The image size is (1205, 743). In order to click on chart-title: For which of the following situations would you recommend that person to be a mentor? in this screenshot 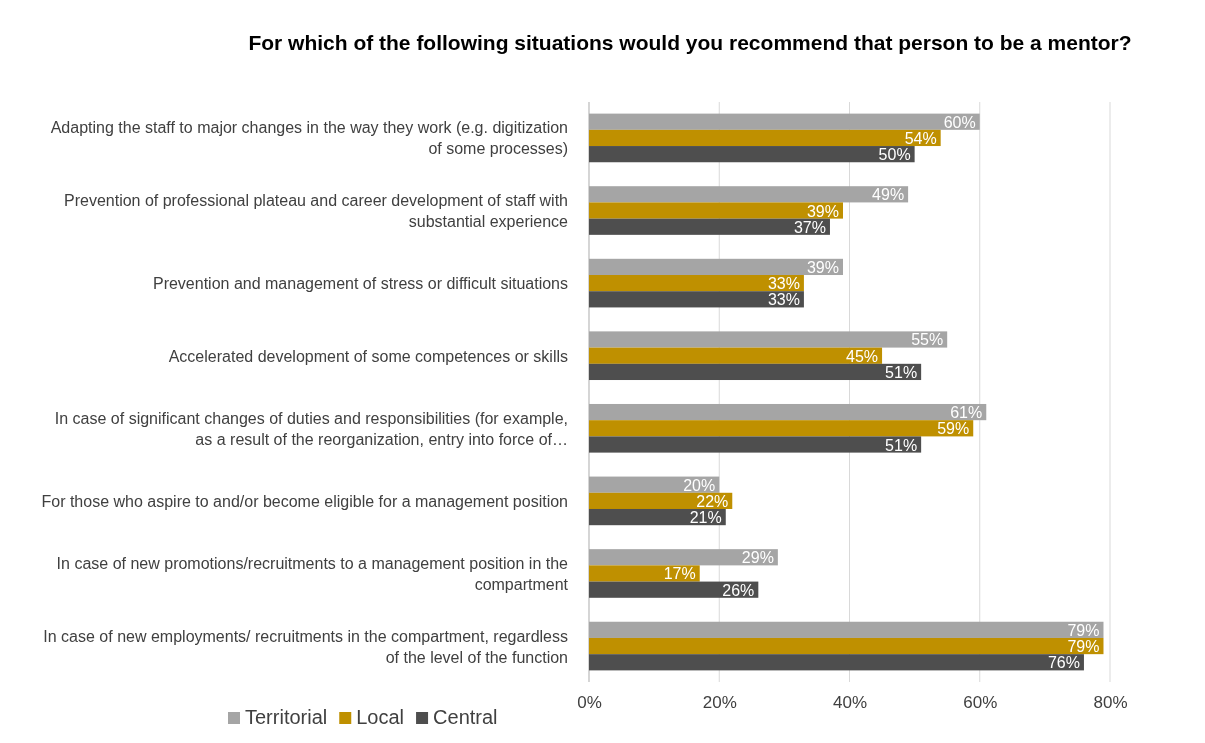, I will do `click(690, 42)`.